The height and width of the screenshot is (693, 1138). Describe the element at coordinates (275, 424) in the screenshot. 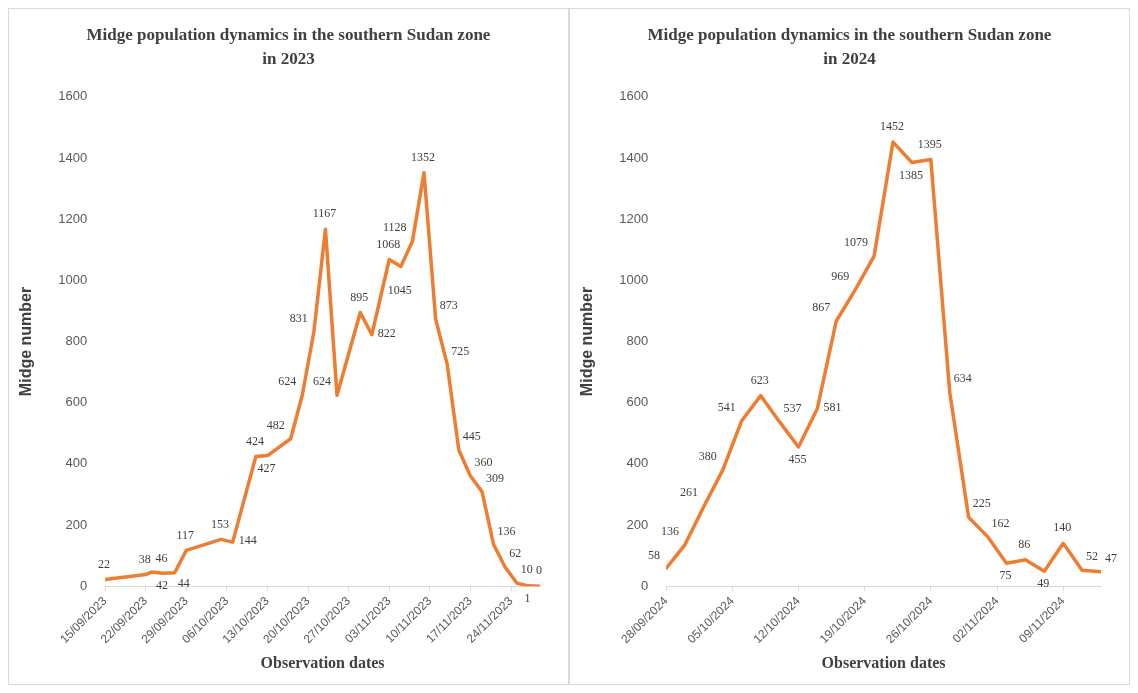

I see `data-label: 482` at that location.